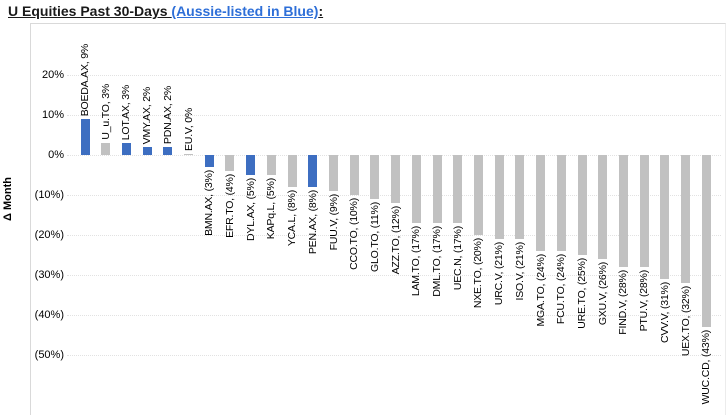 The height and width of the screenshot is (415, 726). What do you see at coordinates (52, 75) in the screenshot?
I see `y-tick-label: 20%` at bounding box center [52, 75].